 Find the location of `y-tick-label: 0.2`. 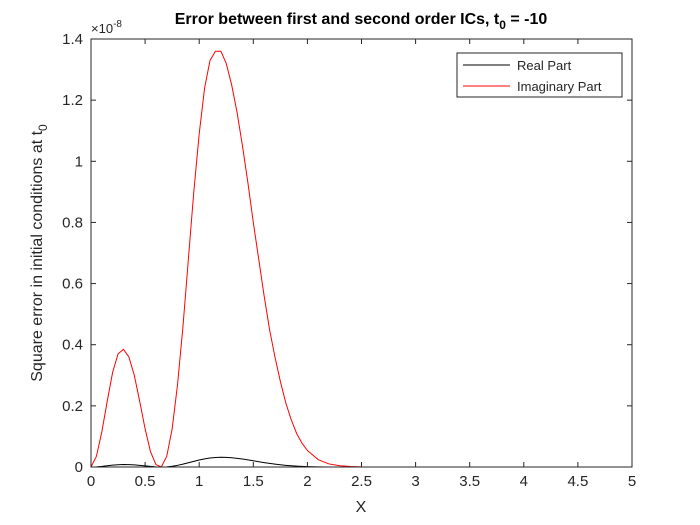

y-tick-label: 0.2 is located at coordinates (72, 406).